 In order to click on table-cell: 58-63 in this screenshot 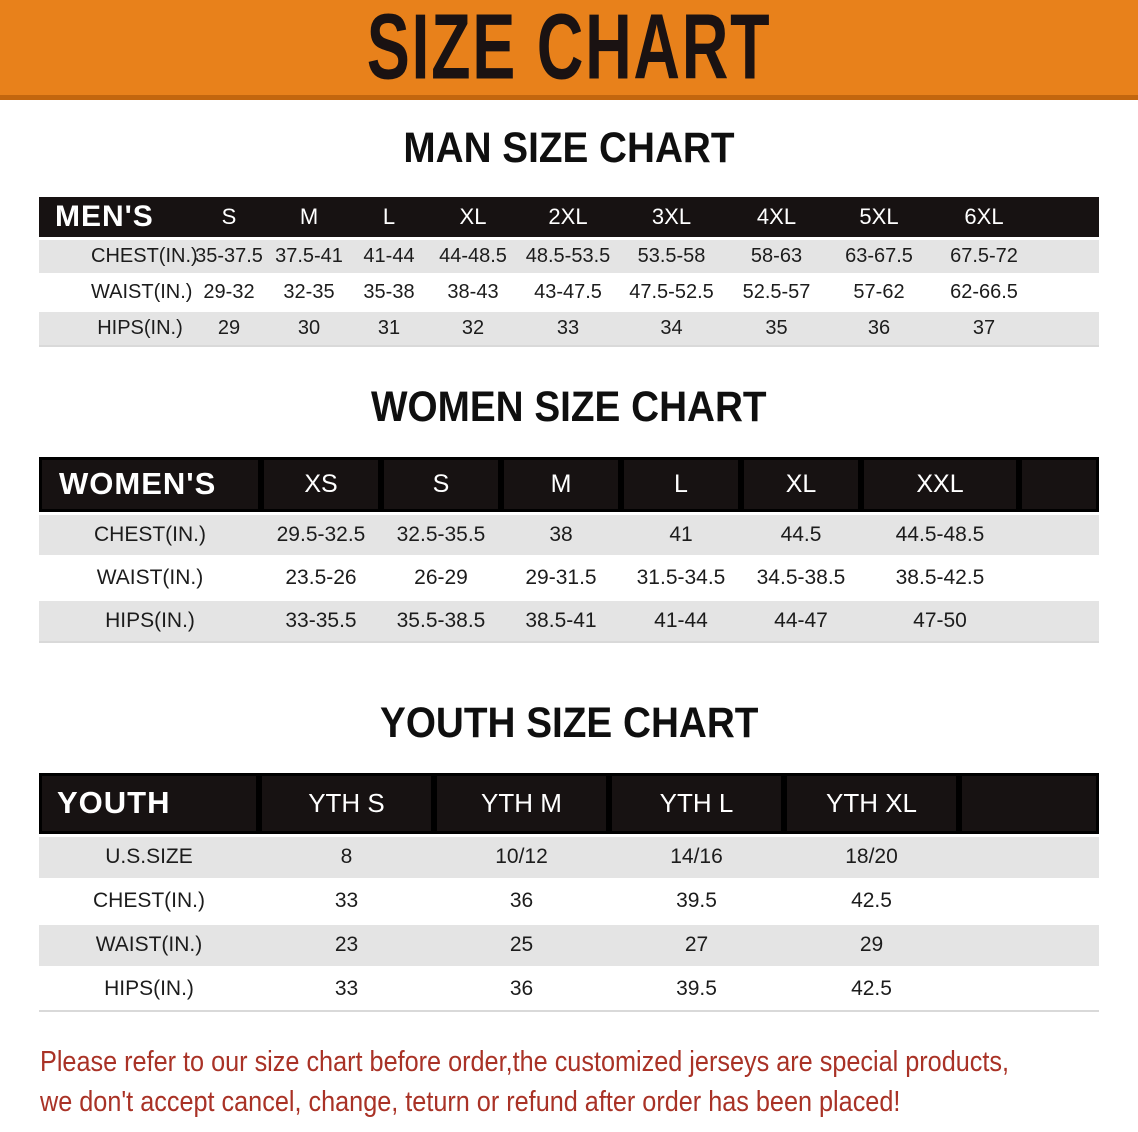, I will do `click(776, 255)`.